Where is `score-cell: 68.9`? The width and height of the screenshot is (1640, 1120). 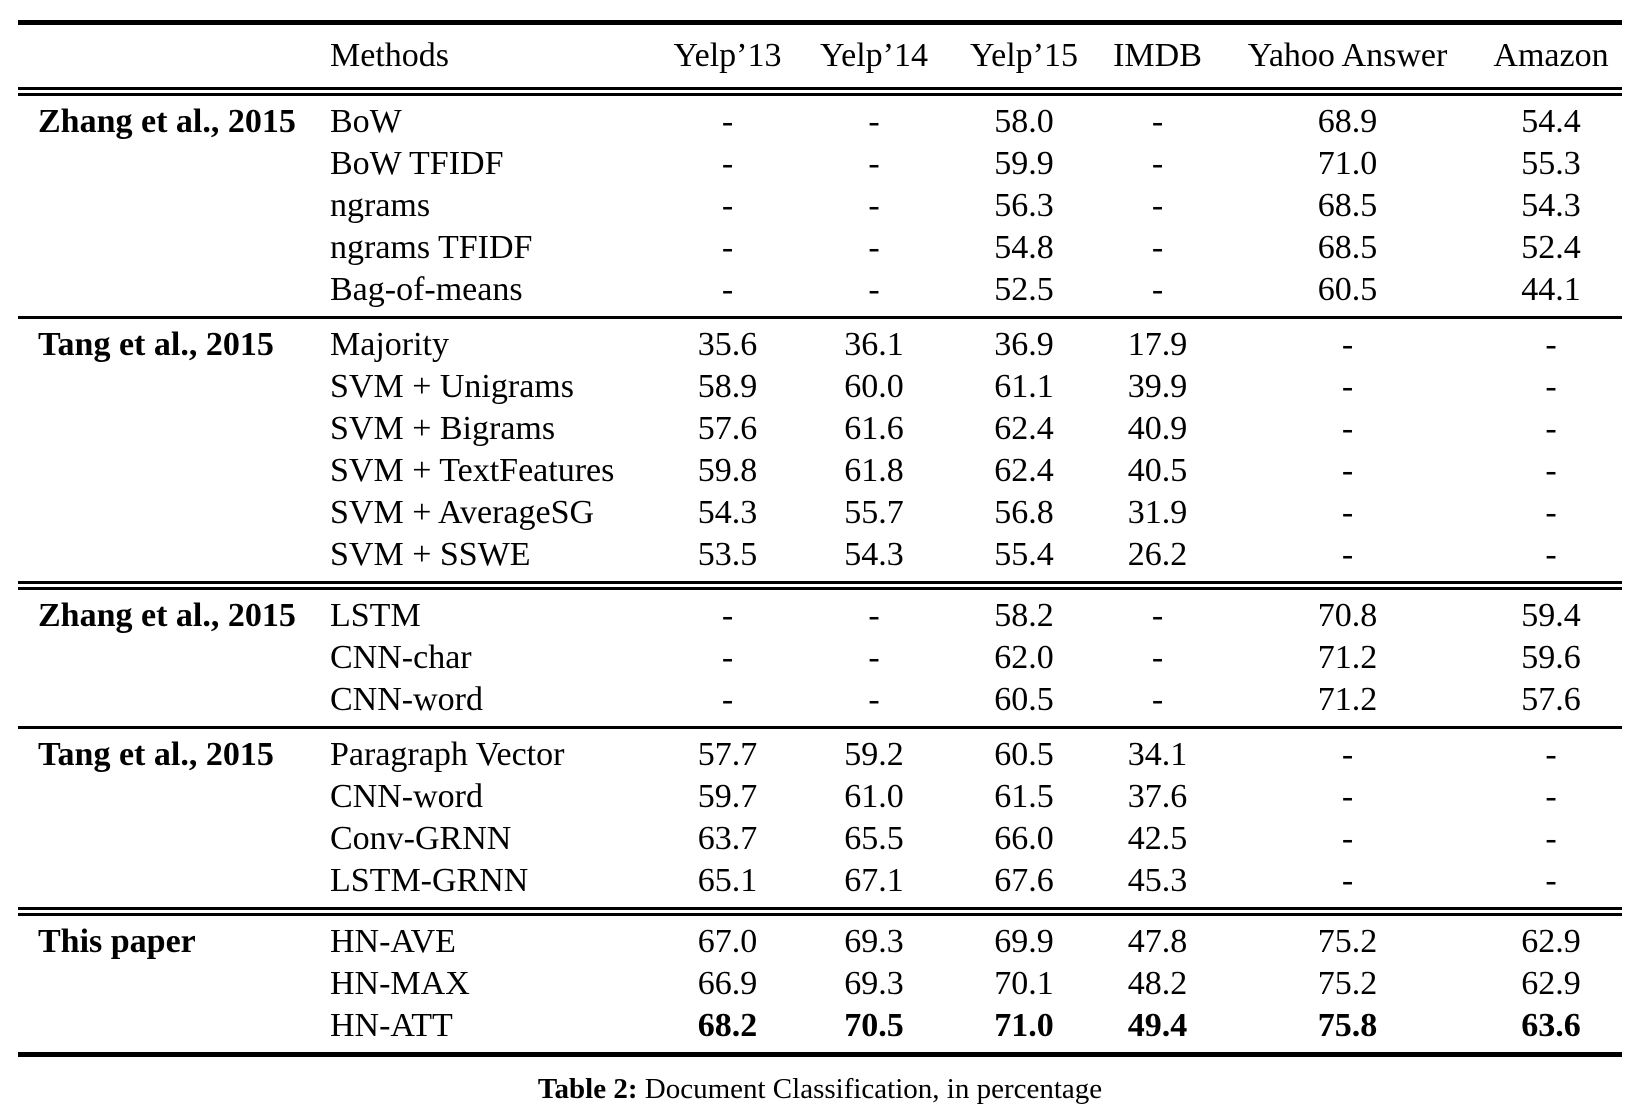
score-cell: 68.9 is located at coordinates (1347, 121).